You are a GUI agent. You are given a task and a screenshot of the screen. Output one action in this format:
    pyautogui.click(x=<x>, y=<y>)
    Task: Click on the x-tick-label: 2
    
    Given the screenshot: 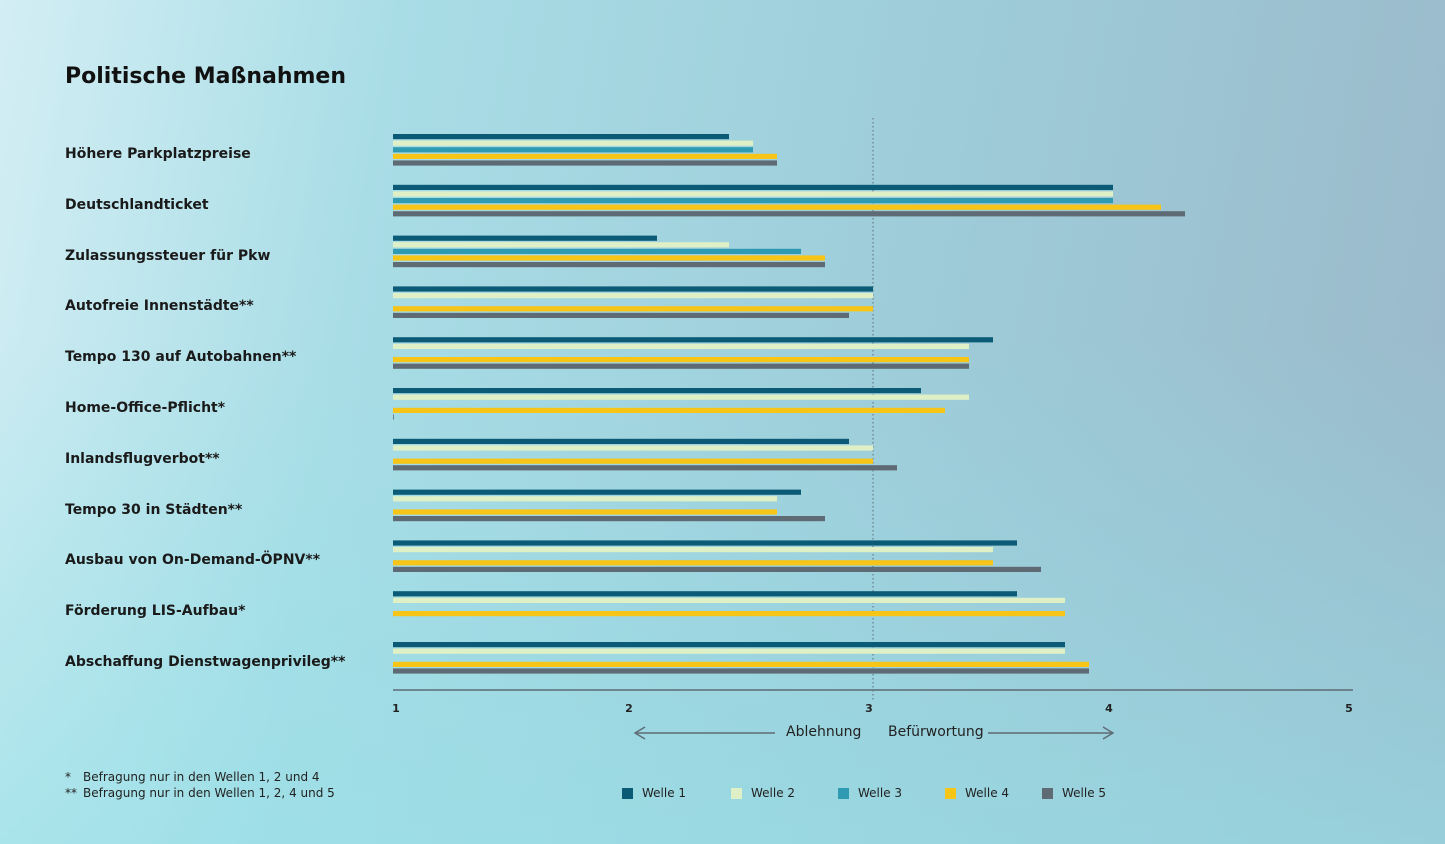 What is the action you would take?
    pyautogui.click(x=629, y=708)
    